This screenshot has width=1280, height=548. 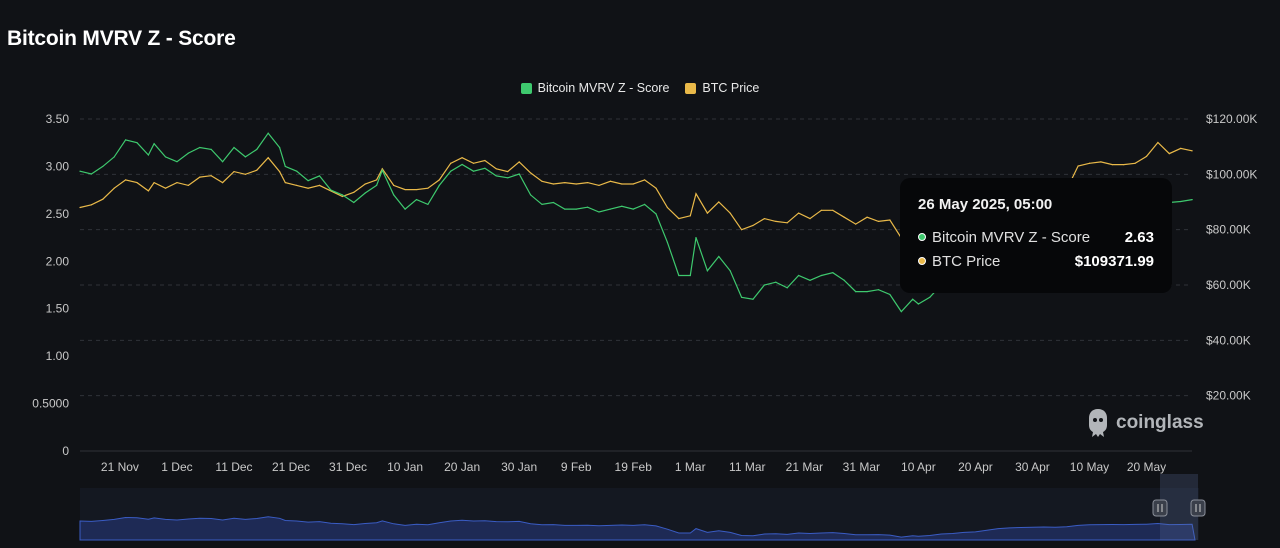 What do you see at coordinates (58, 166) in the screenshot?
I see `left-axis-tick-label: 3.00` at bounding box center [58, 166].